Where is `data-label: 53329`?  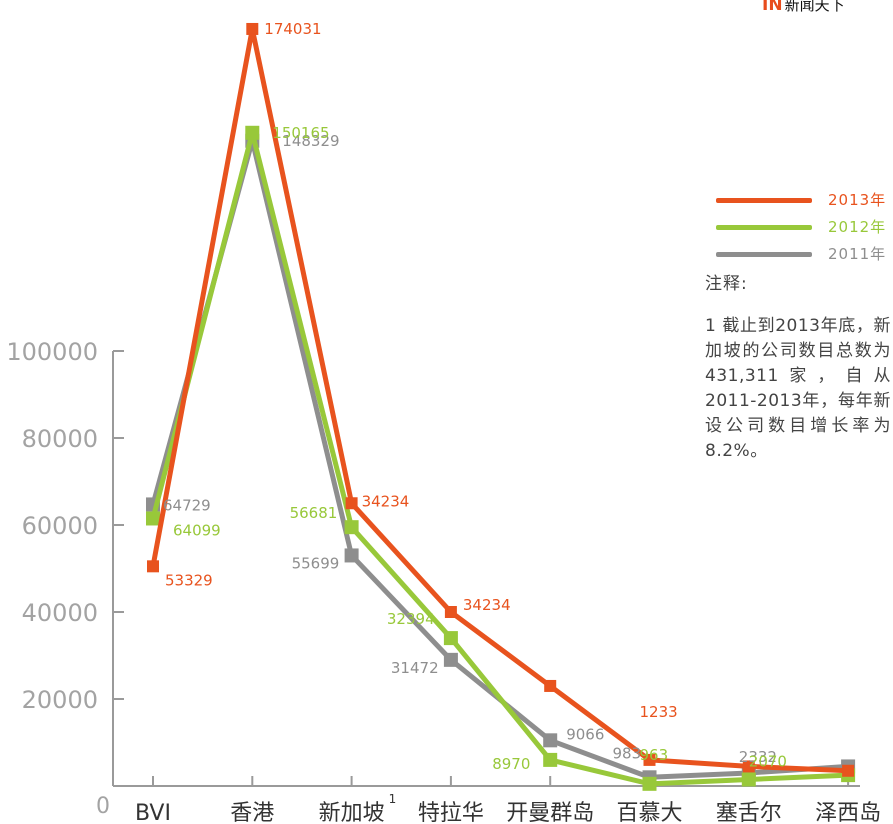
data-label: 53329 is located at coordinates (189, 580).